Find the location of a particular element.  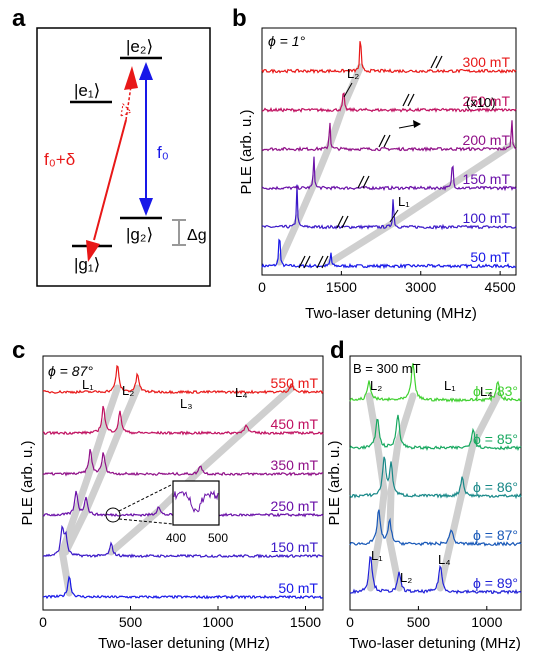

inset-tick: 500 is located at coordinates (218, 538).